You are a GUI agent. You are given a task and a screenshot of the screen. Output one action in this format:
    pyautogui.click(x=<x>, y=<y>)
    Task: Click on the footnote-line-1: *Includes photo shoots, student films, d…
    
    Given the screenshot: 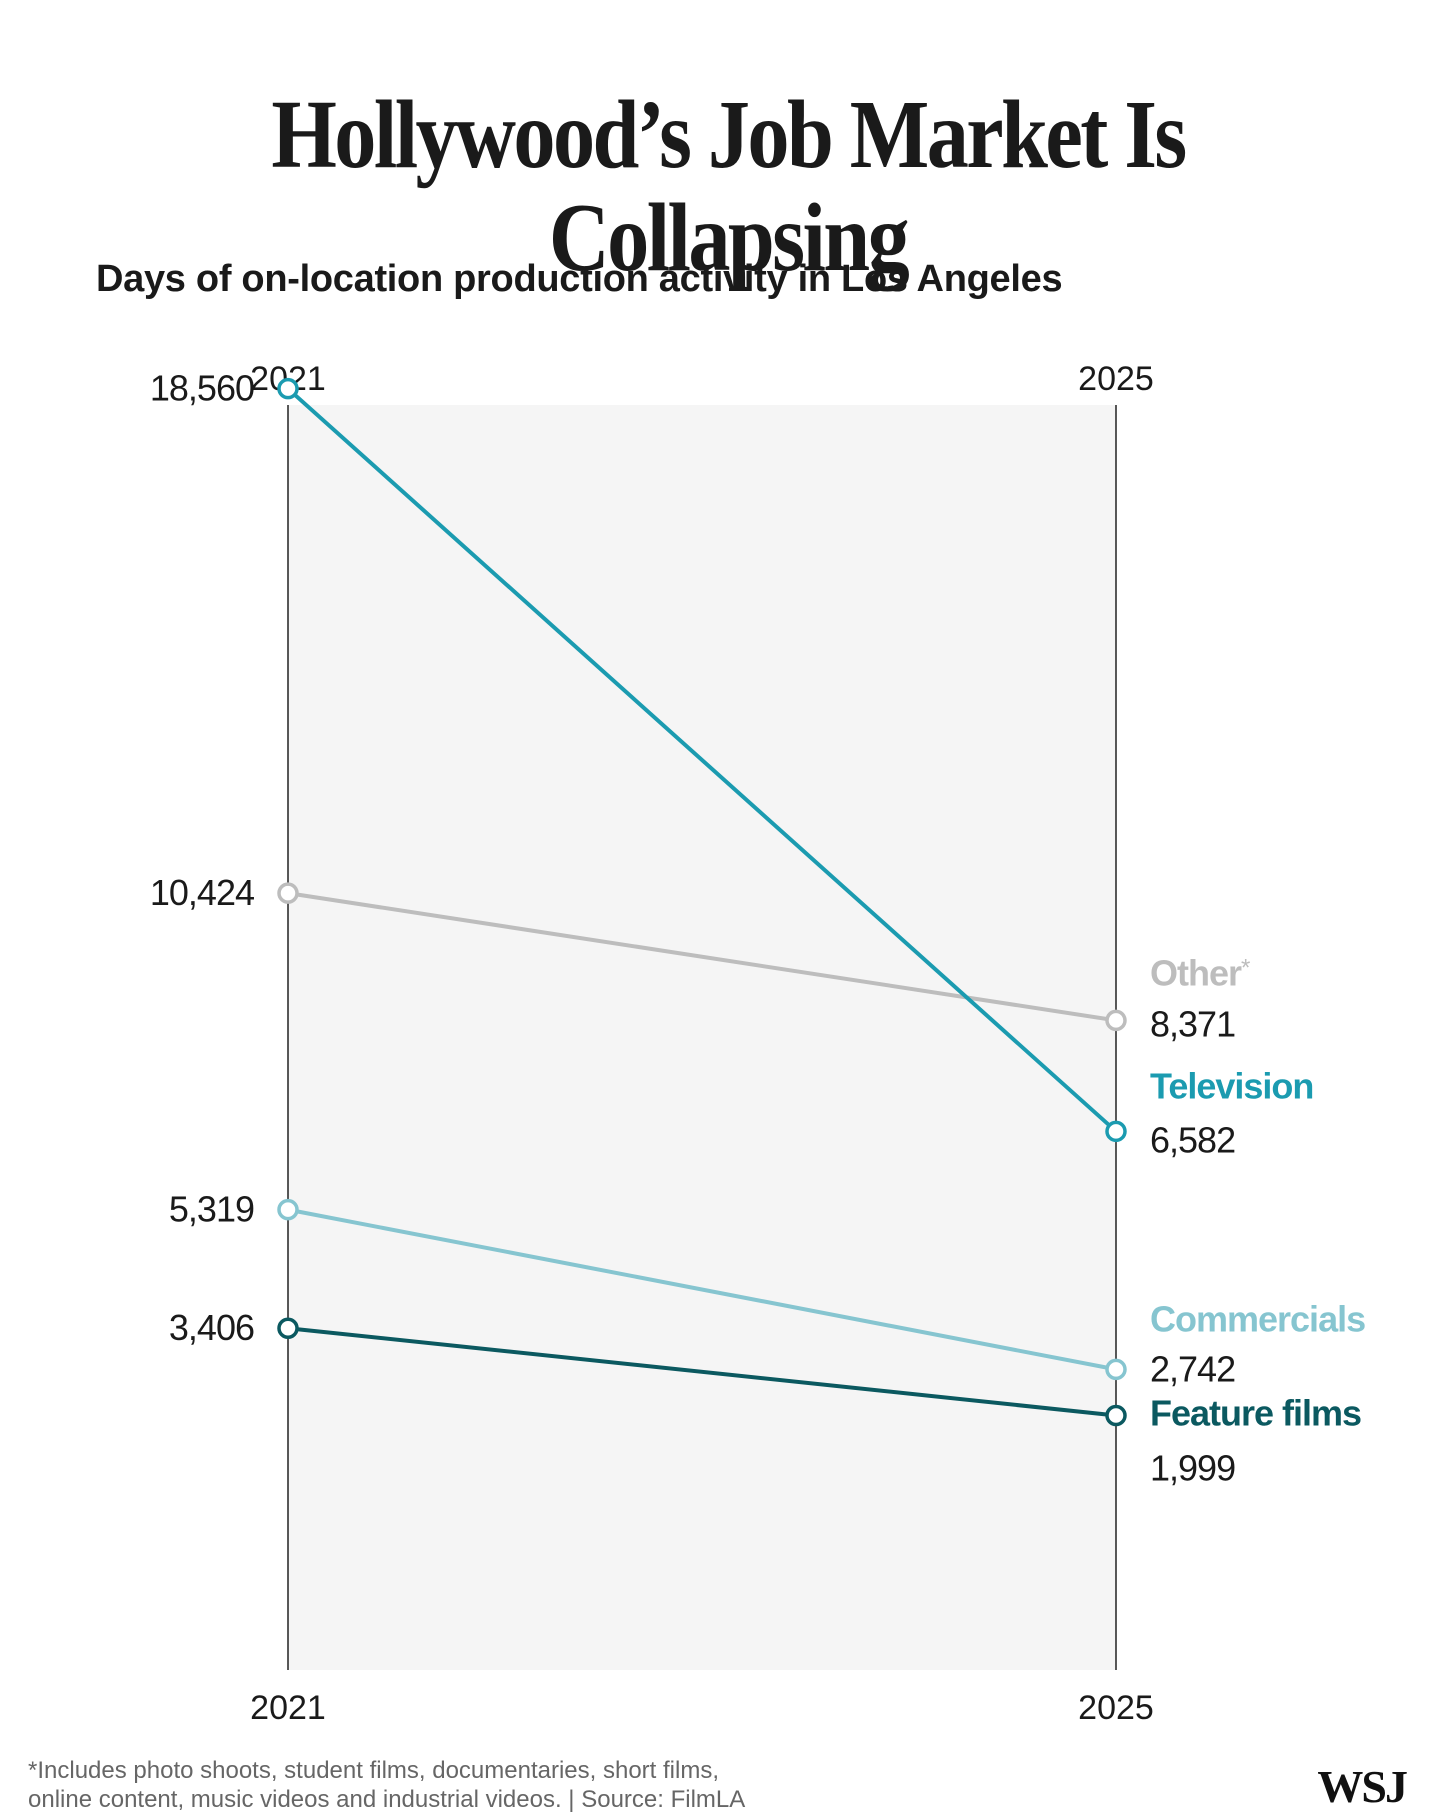 What is the action you would take?
    pyautogui.click(x=373, y=1770)
    